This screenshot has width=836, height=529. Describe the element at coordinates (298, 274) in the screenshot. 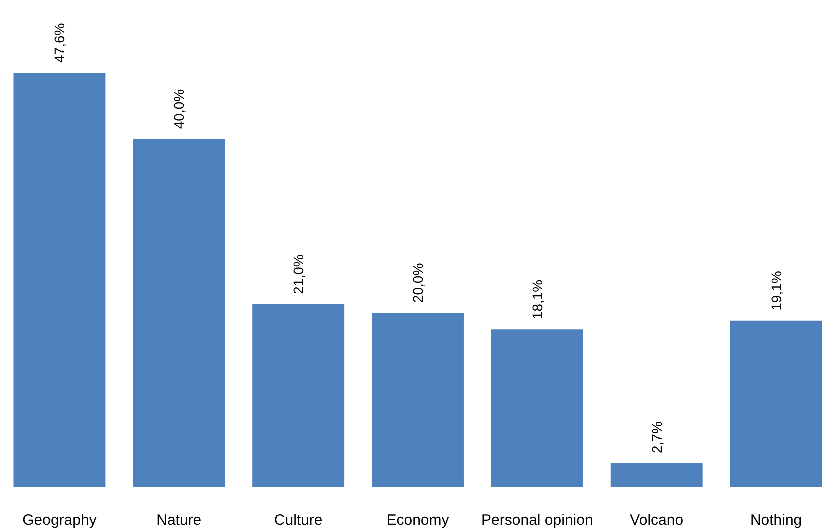

I see `data-label: 21,0%` at that location.